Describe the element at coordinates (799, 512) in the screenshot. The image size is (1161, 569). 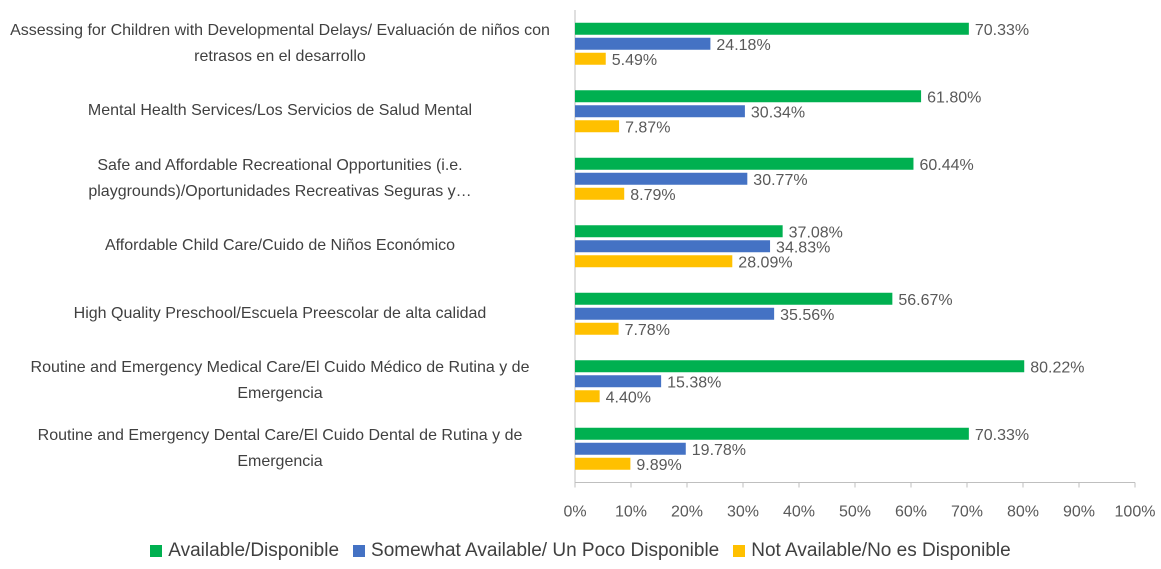
I see `x-tick-label: 40%` at that location.